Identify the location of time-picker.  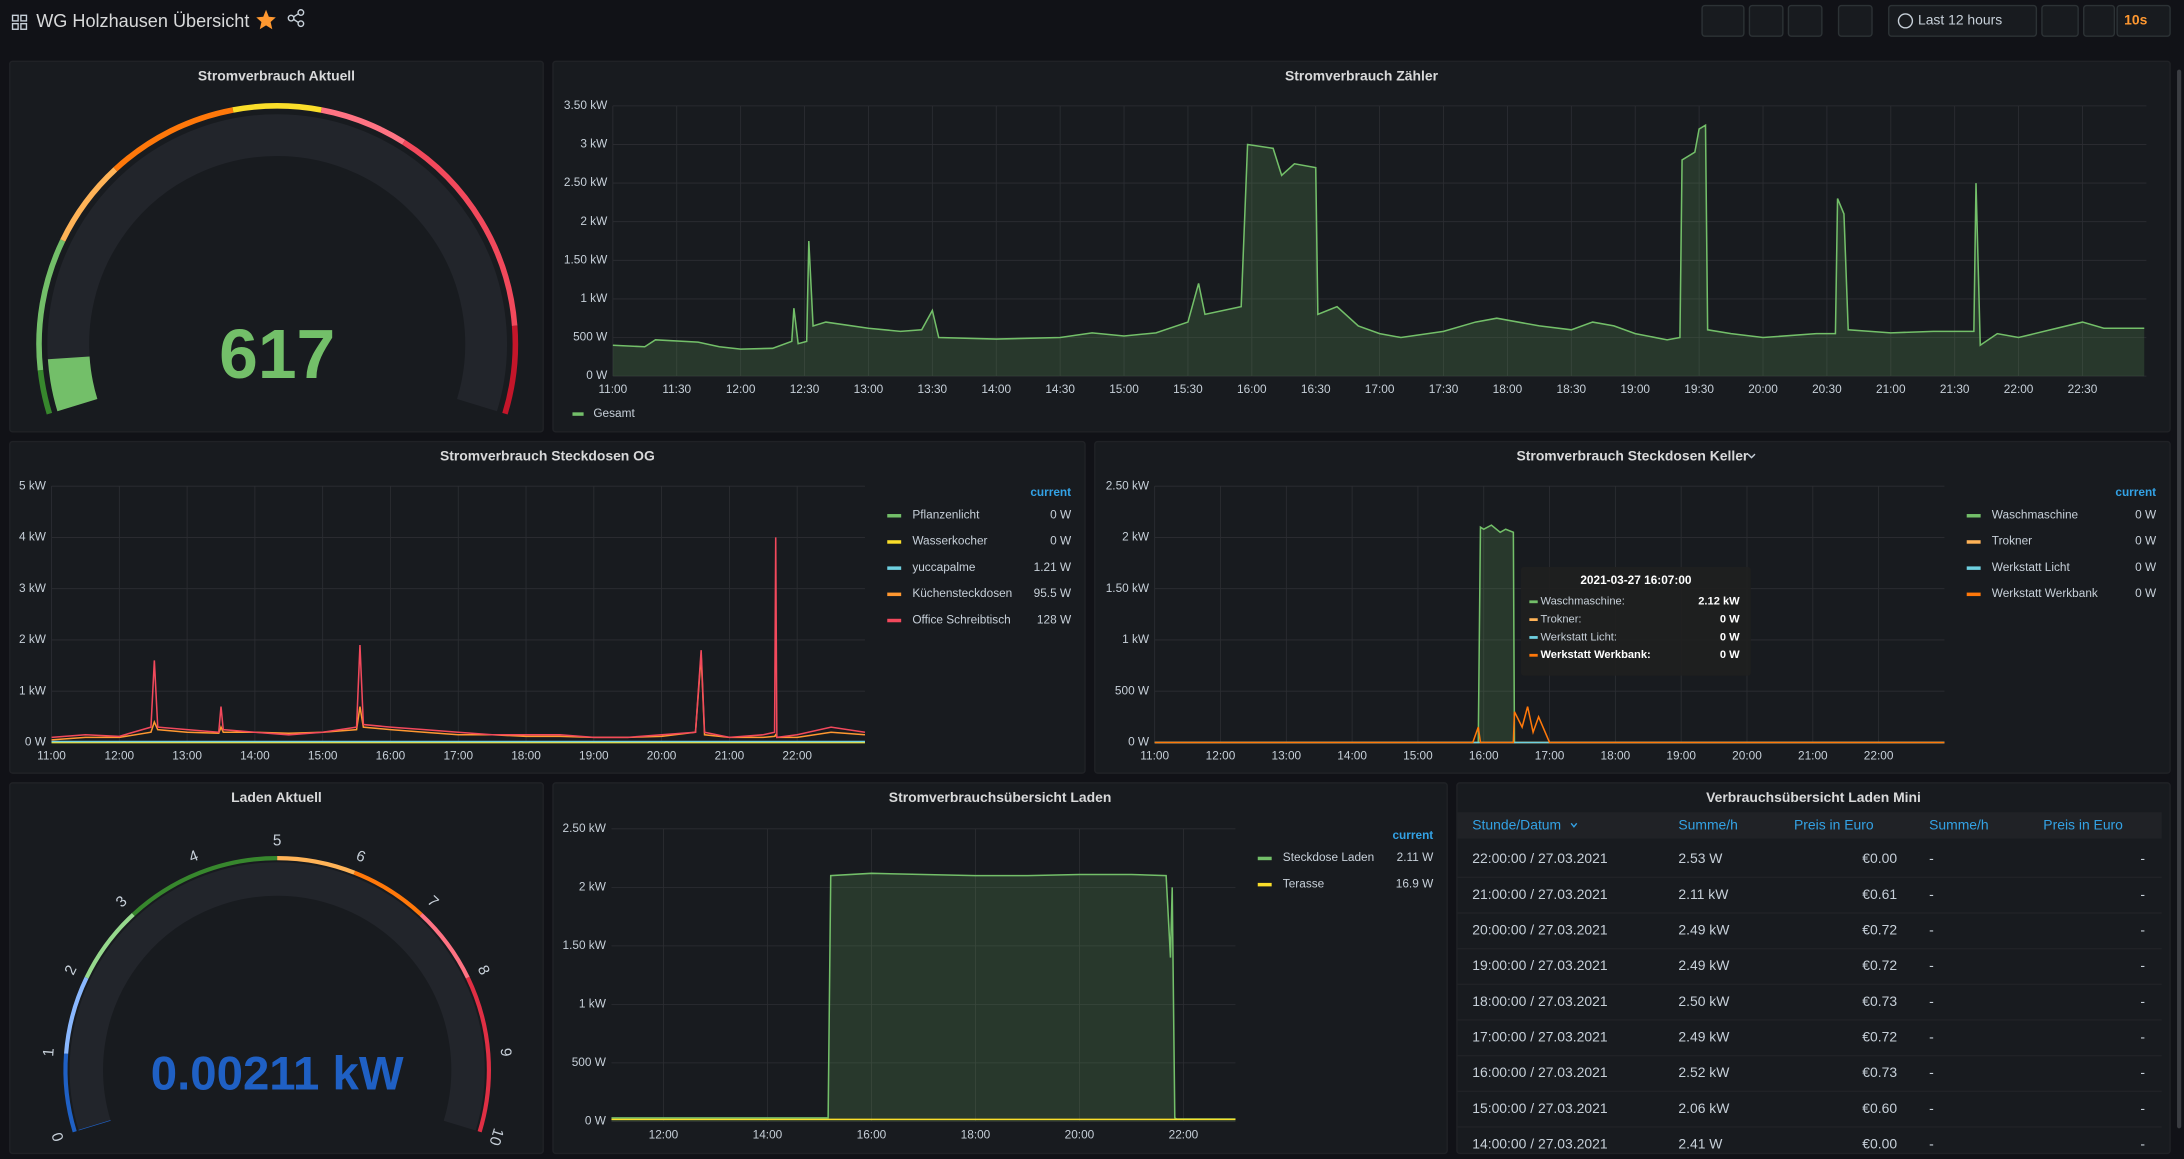
(1963, 20).